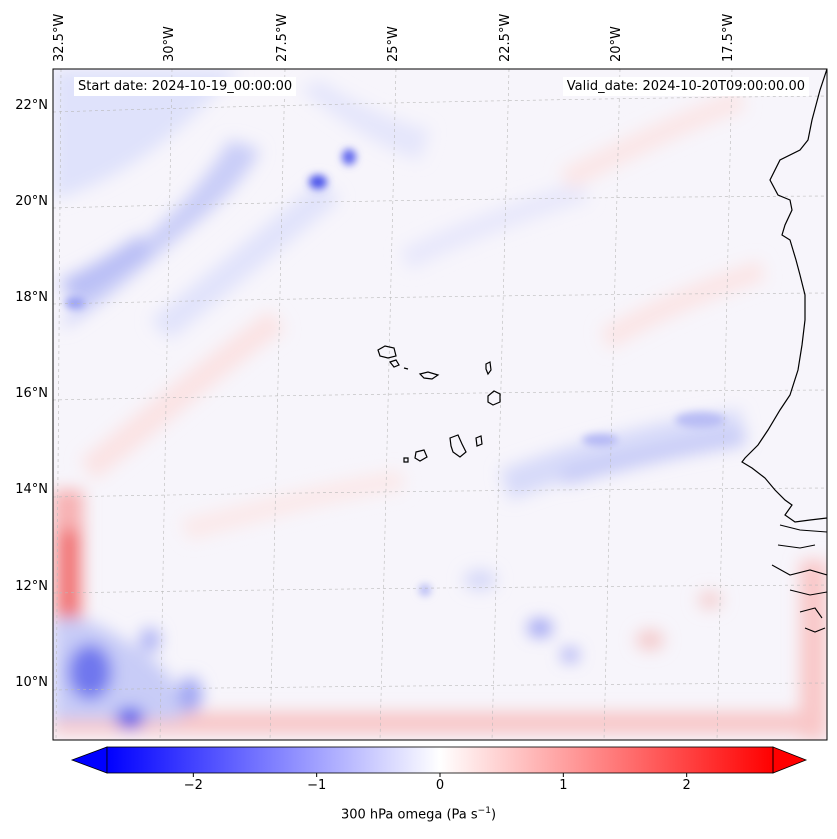 The image size is (837, 839). What do you see at coordinates (31, 201) in the screenshot?
I see `lat-label-20n: 20°N` at bounding box center [31, 201].